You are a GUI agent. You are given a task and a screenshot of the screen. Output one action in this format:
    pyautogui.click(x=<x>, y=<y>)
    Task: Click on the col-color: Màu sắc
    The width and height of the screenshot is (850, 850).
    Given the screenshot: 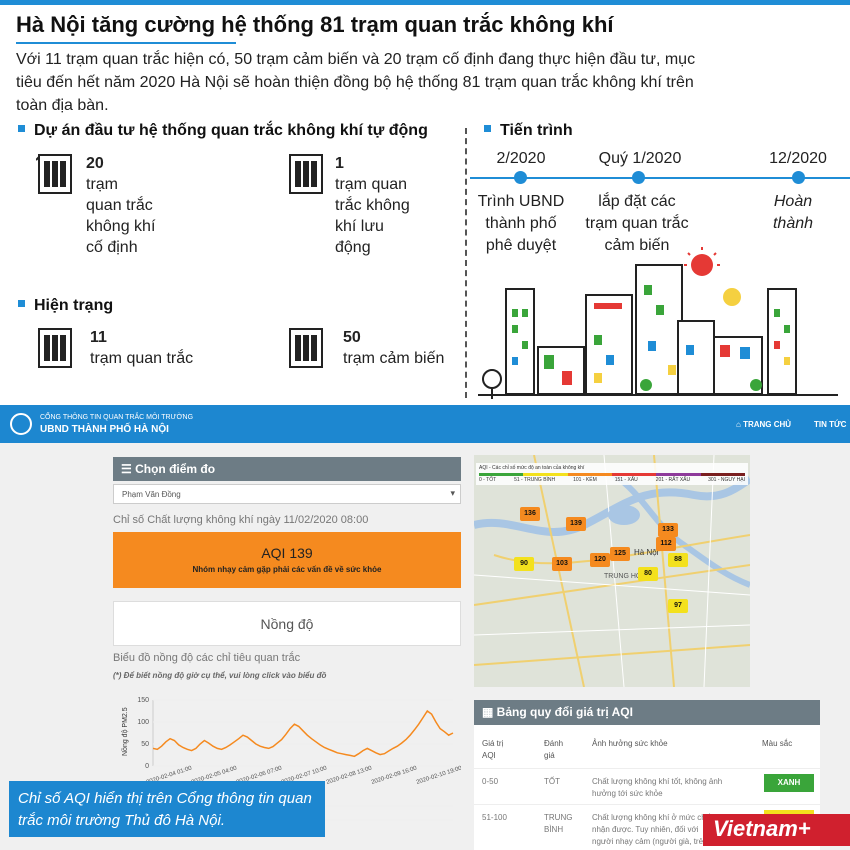 What is the action you would take?
    pyautogui.click(x=777, y=743)
    